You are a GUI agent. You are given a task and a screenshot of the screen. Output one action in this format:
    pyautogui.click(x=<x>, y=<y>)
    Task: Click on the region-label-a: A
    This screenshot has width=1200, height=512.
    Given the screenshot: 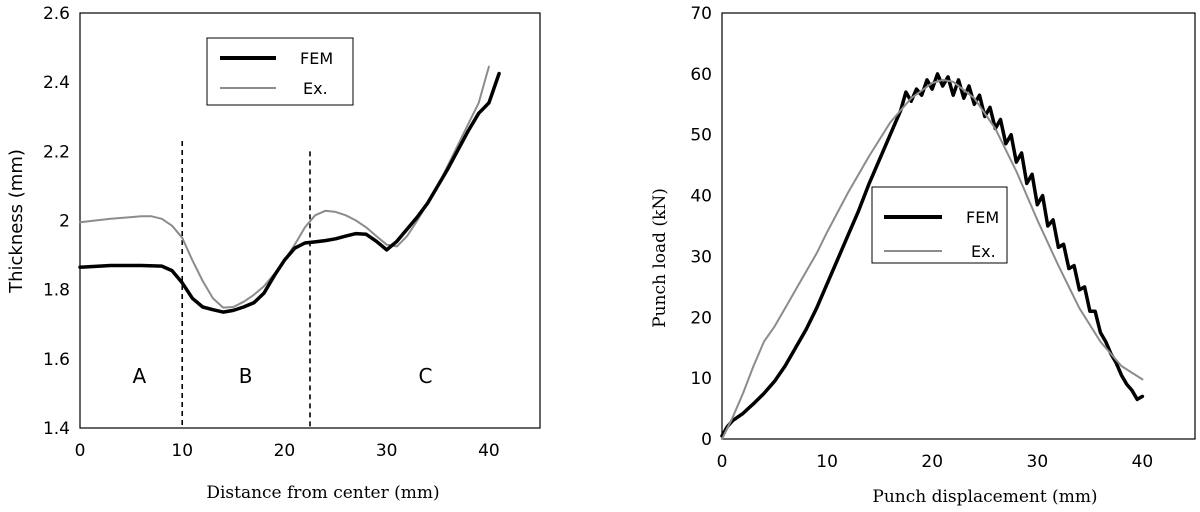 What is the action you would take?
    pyautogui.click(x=139, y=376)
    